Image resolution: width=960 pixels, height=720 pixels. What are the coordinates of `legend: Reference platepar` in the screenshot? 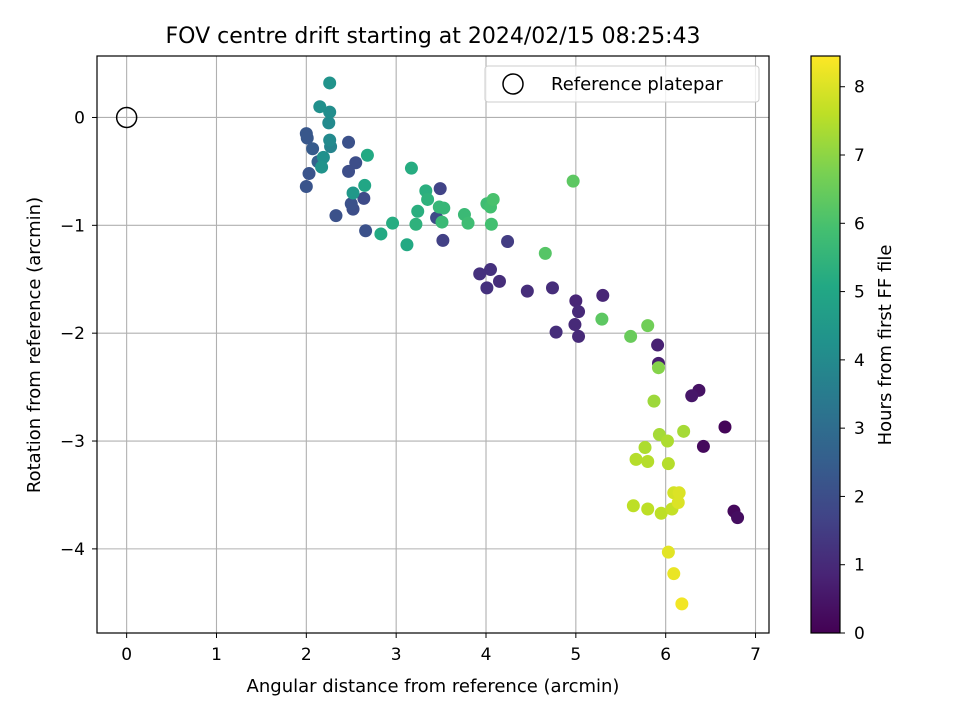 It's located at (622, 84).